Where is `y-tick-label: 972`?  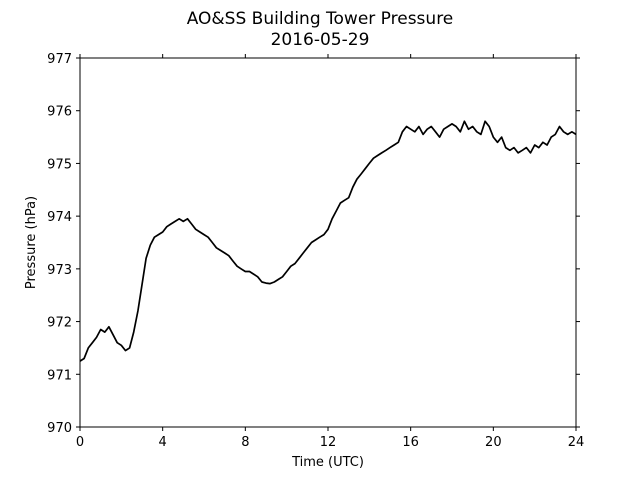 y-tick-label: 972 is located at coordinates (59, 323).